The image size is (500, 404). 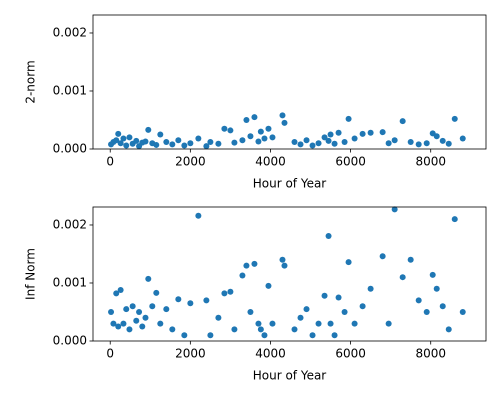 What do you see at coordinates (270, 354) in the screenshot?
I see `x-tick-label: 4000` at bounding box center [270, 354].